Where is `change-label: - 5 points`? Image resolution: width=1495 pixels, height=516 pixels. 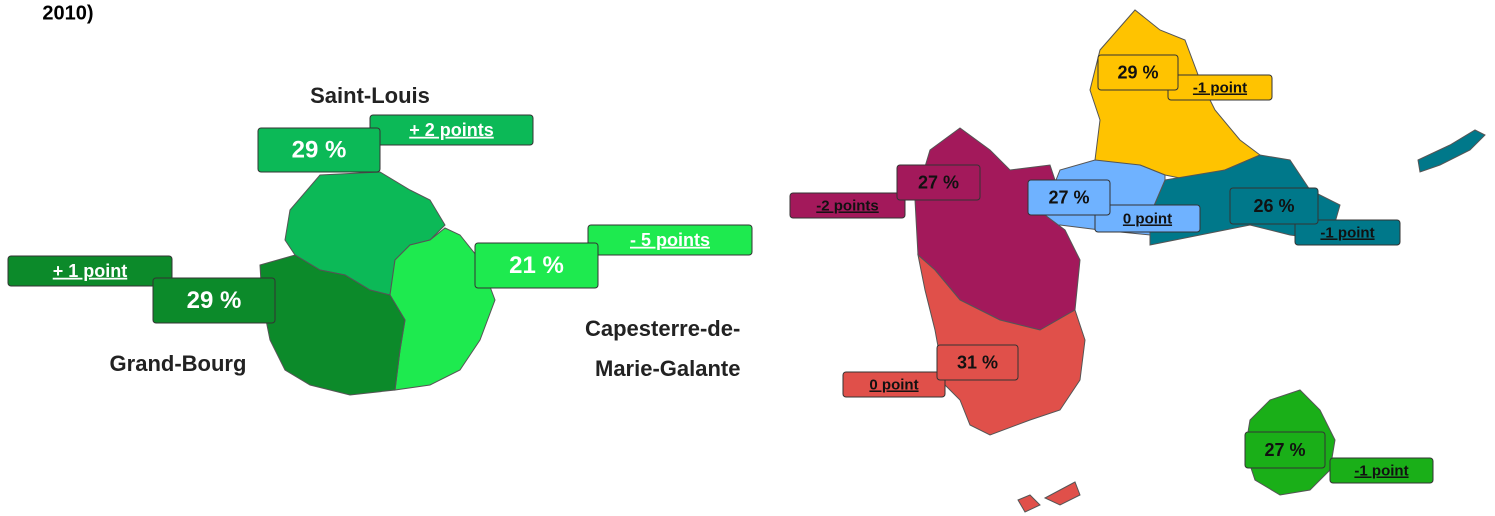 change-label: - 5 points is located at coordinates (670, 240).